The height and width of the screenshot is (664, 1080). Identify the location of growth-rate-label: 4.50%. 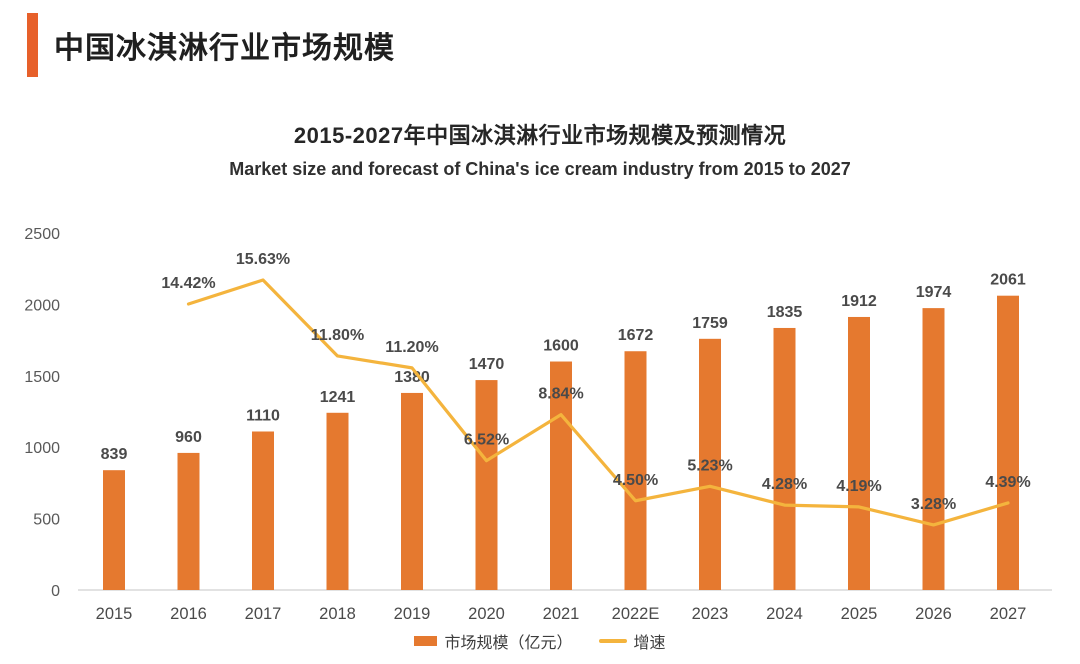
(635, 480).